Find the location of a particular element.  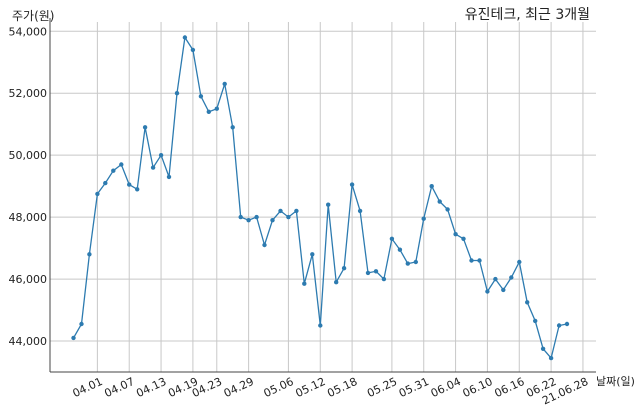

x-tick-label: 04.01 is located at coordinates (88, 387).